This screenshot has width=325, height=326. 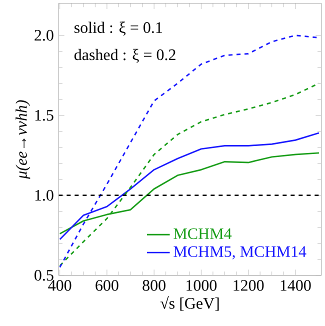 What do you see at coordinates (23, 139) in the screenshot?
I see `y-axis-title: μ(ee→ννhh)` at bounding box center [23, 139].